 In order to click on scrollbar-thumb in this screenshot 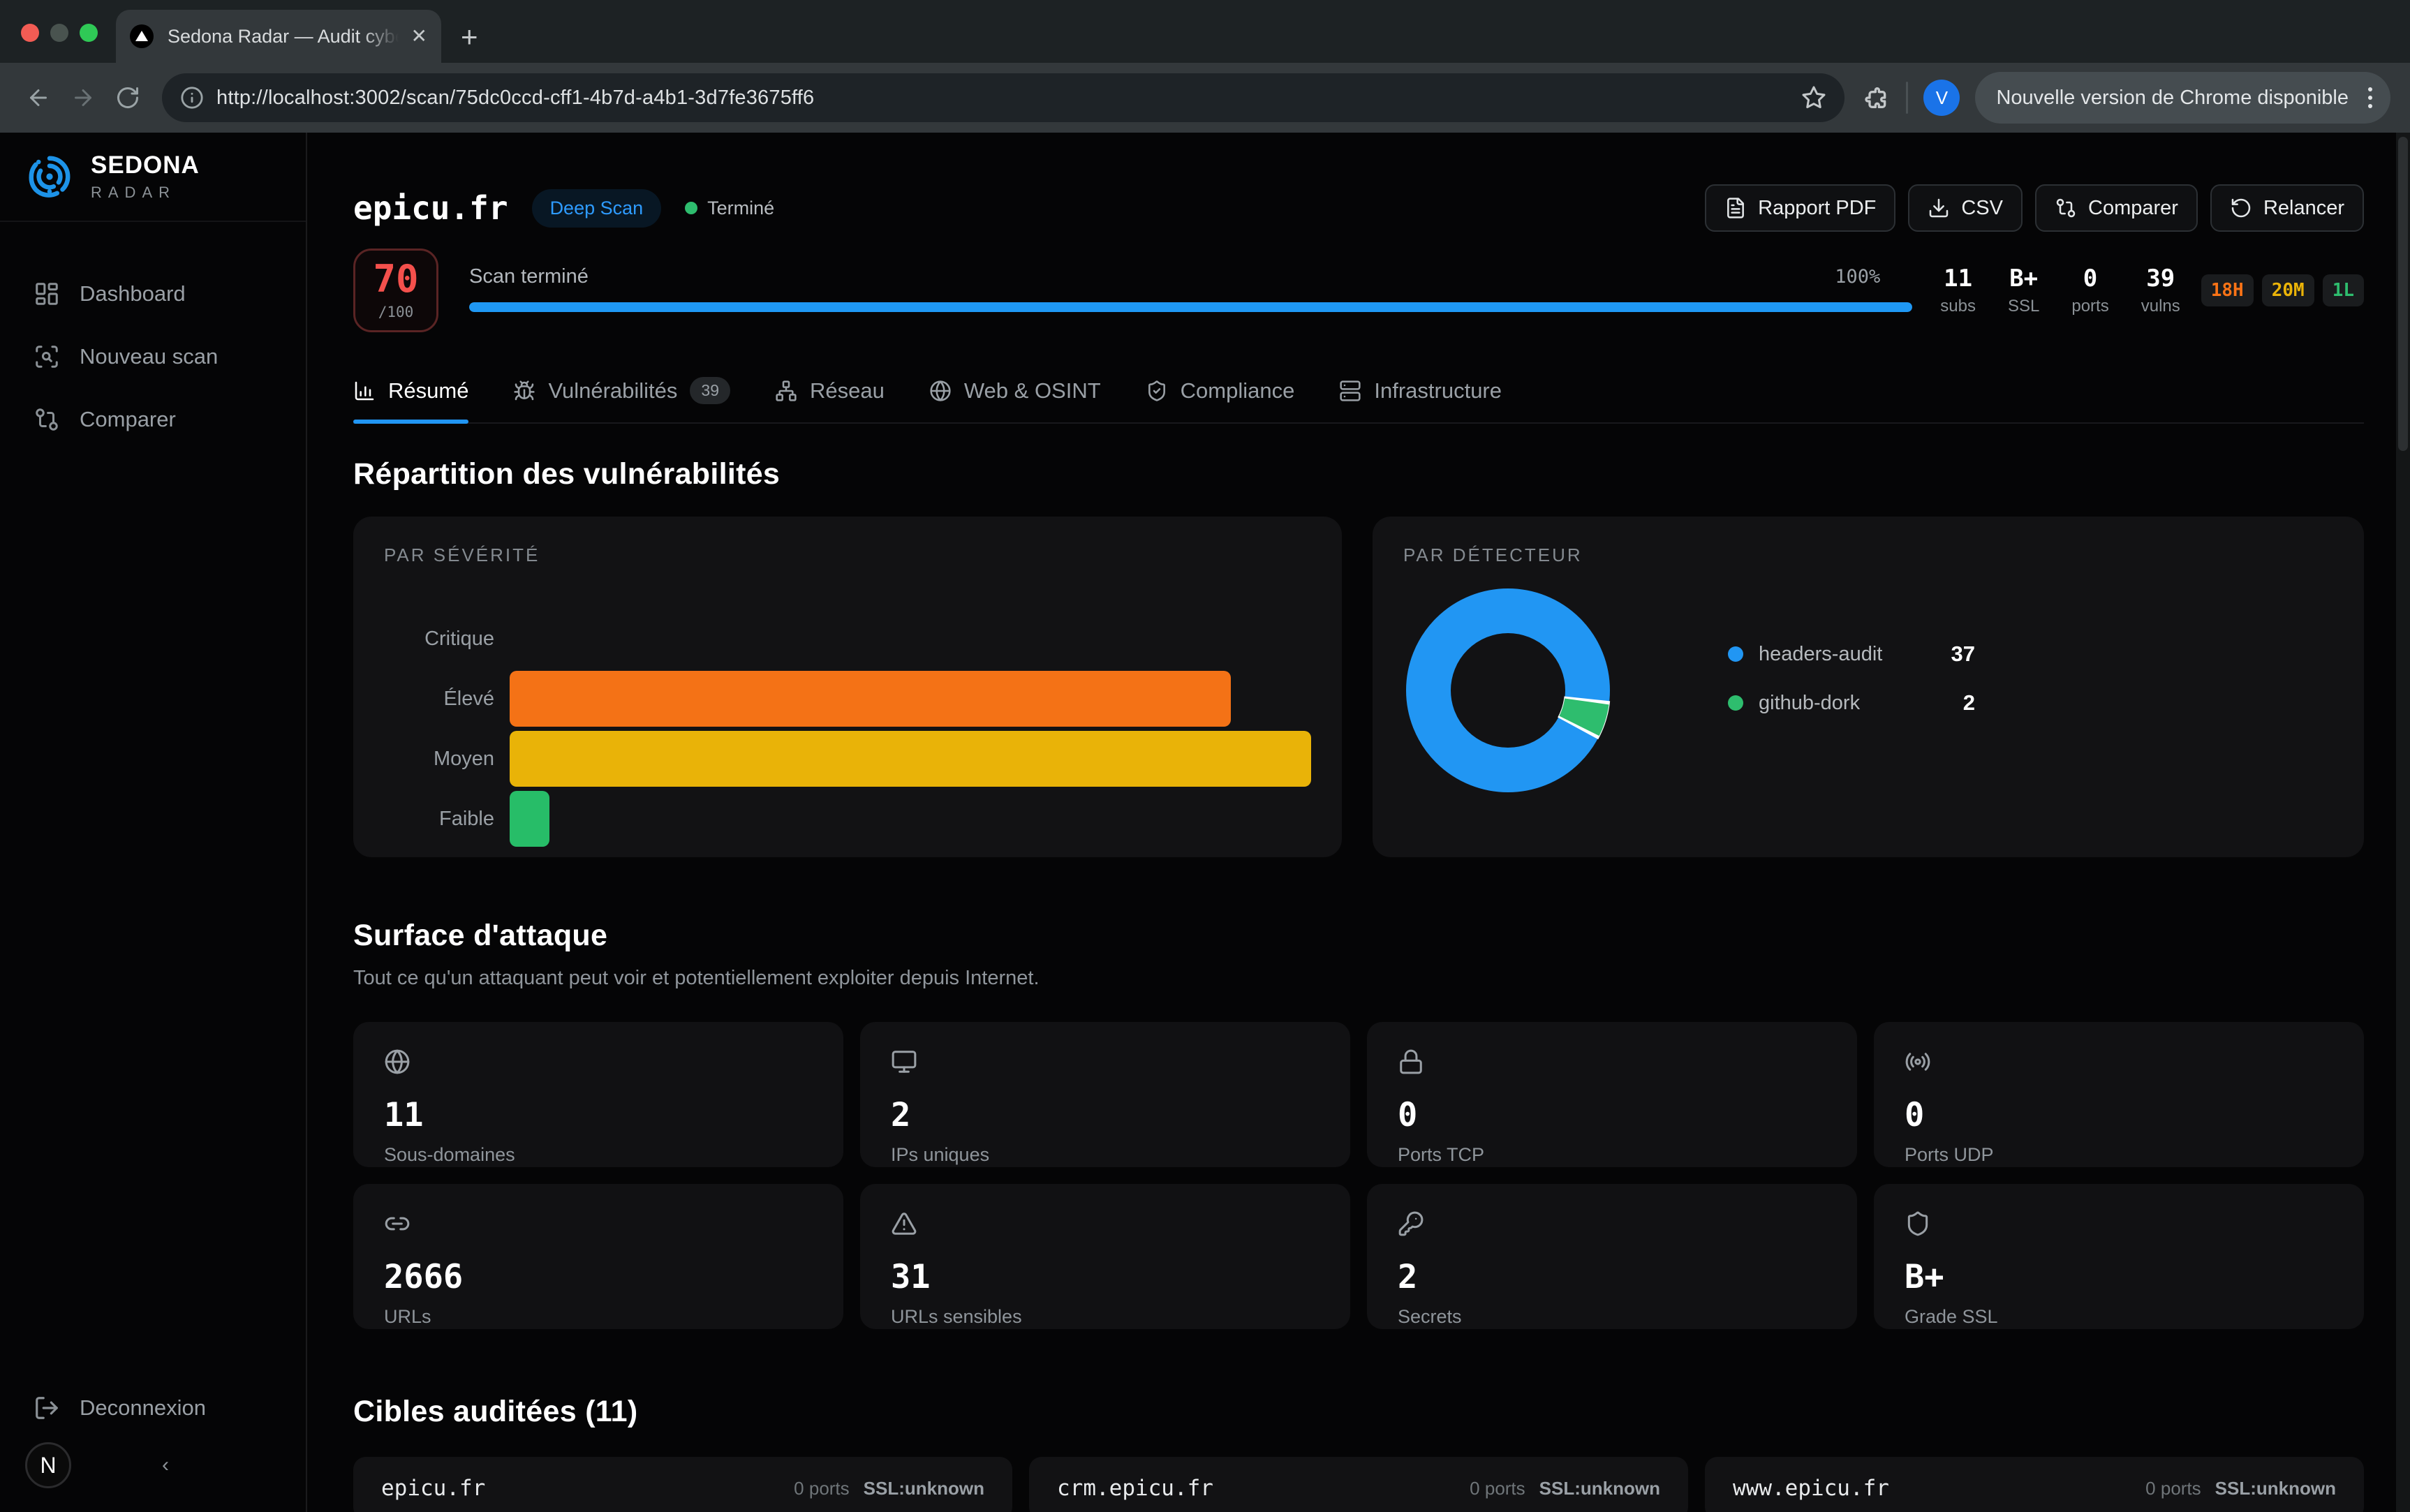, I will do `click(2403, 294)`.